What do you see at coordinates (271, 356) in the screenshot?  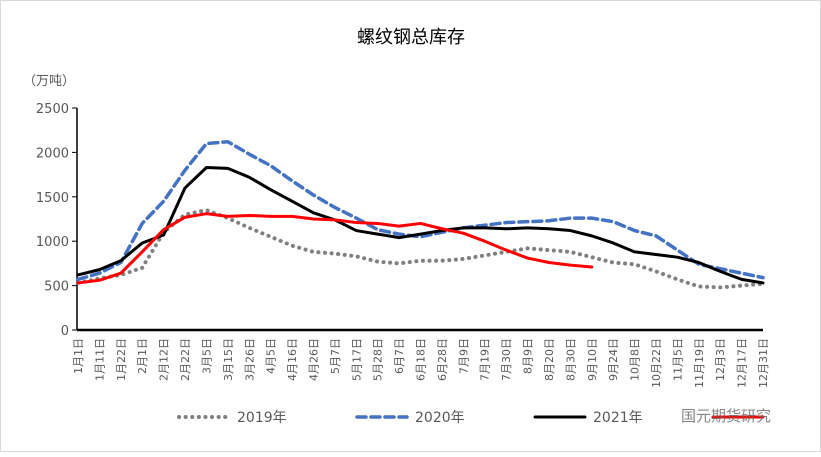 I see `x-tick-label: 4月5日` at bounding box center [271, 356].